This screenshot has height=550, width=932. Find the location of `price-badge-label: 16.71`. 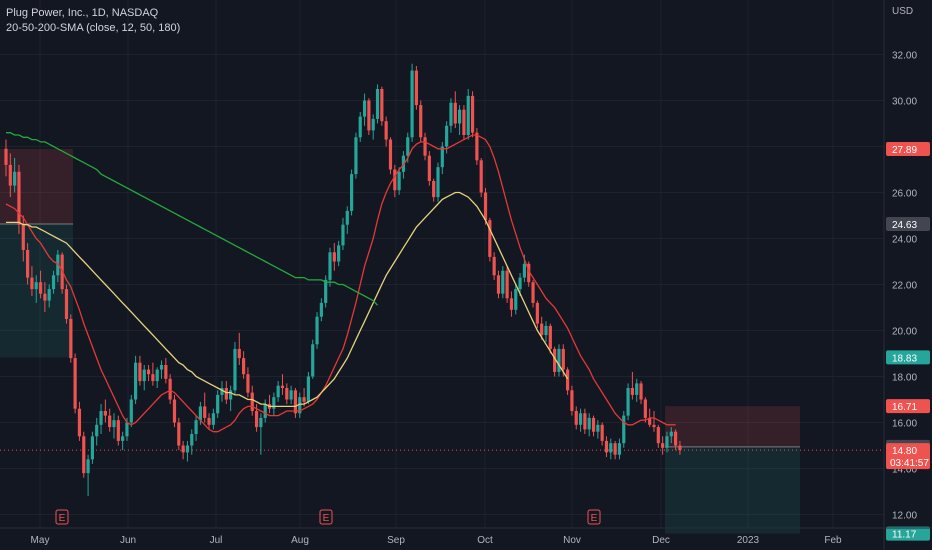

price-badge-label: 16.71 is located at coordinates (904, 407).